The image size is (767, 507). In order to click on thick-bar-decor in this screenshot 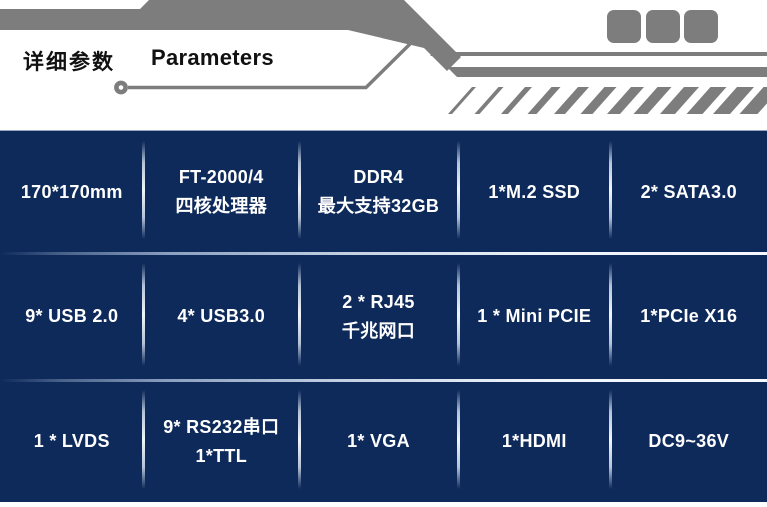, I will do `click(607, 72)`.